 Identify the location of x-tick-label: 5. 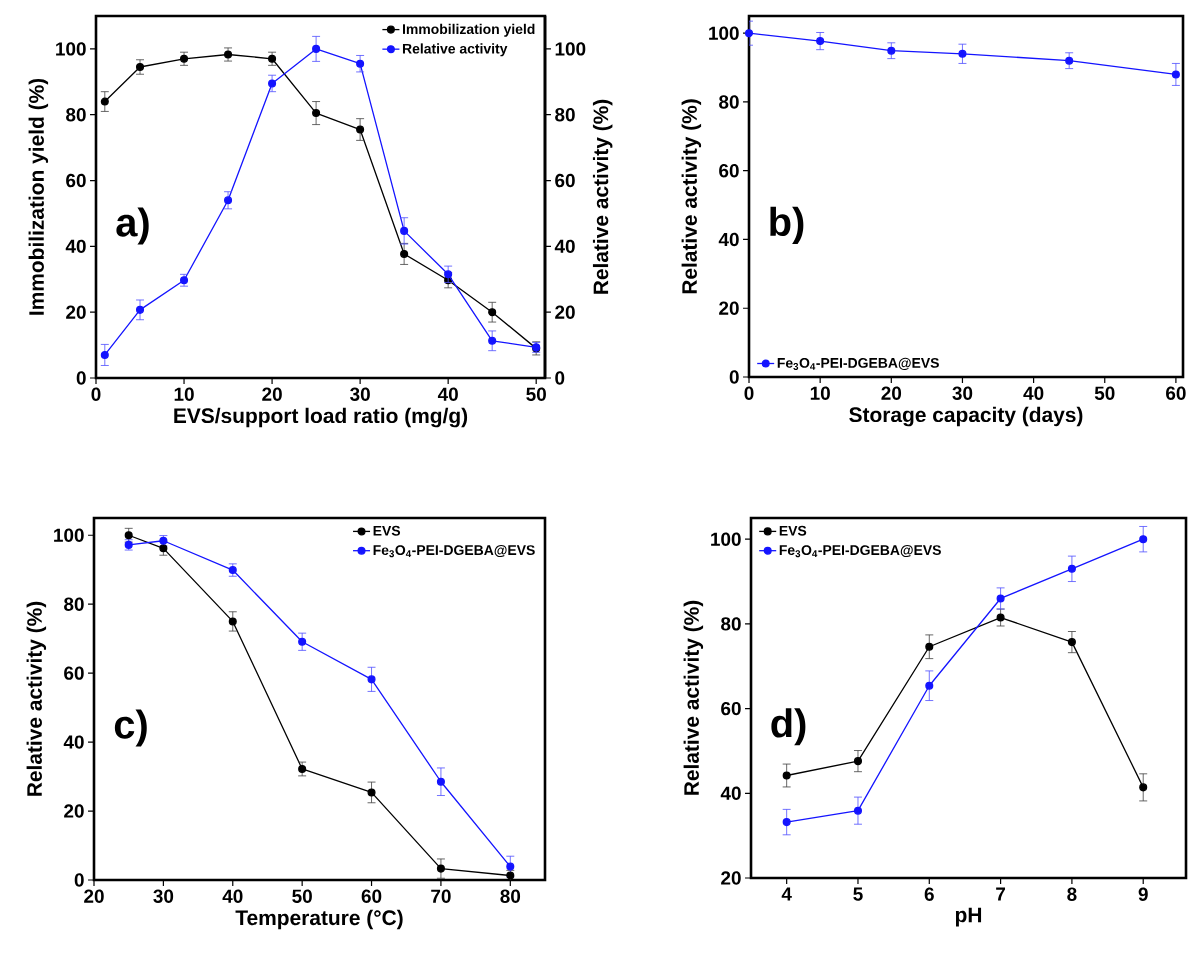
(858, 894).